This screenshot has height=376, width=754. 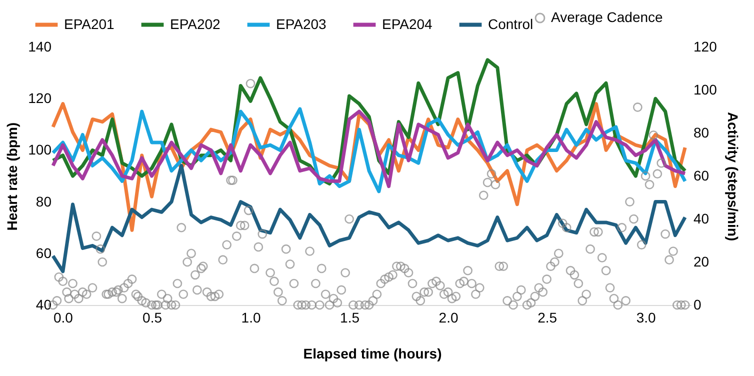 What do you see at coordinates (152, 318) in the screenshot?
I see `x-tick-label: 0.5` at bounding box center [152, 318].